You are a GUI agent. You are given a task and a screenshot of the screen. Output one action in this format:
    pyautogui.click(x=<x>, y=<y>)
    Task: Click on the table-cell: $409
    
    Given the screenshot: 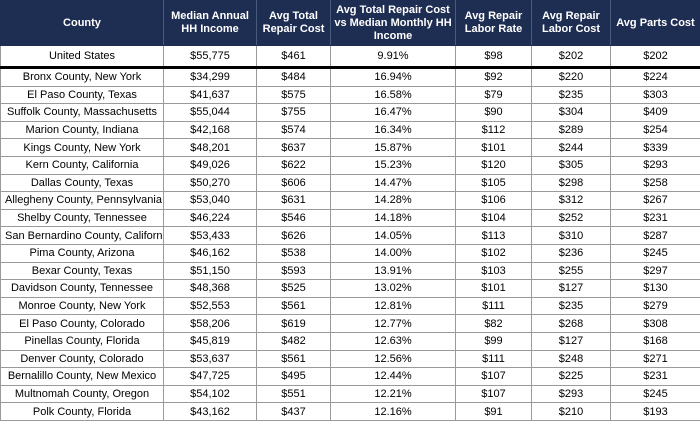 What is the action you would take?
    pyautogui.click(x=655, y=113)
    